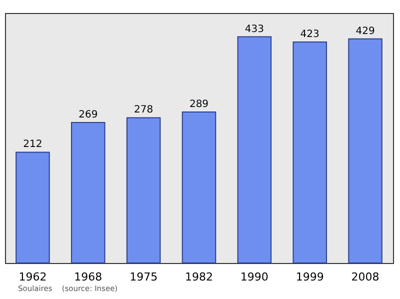  I want to click on data-label: 433, so click(254, 29).